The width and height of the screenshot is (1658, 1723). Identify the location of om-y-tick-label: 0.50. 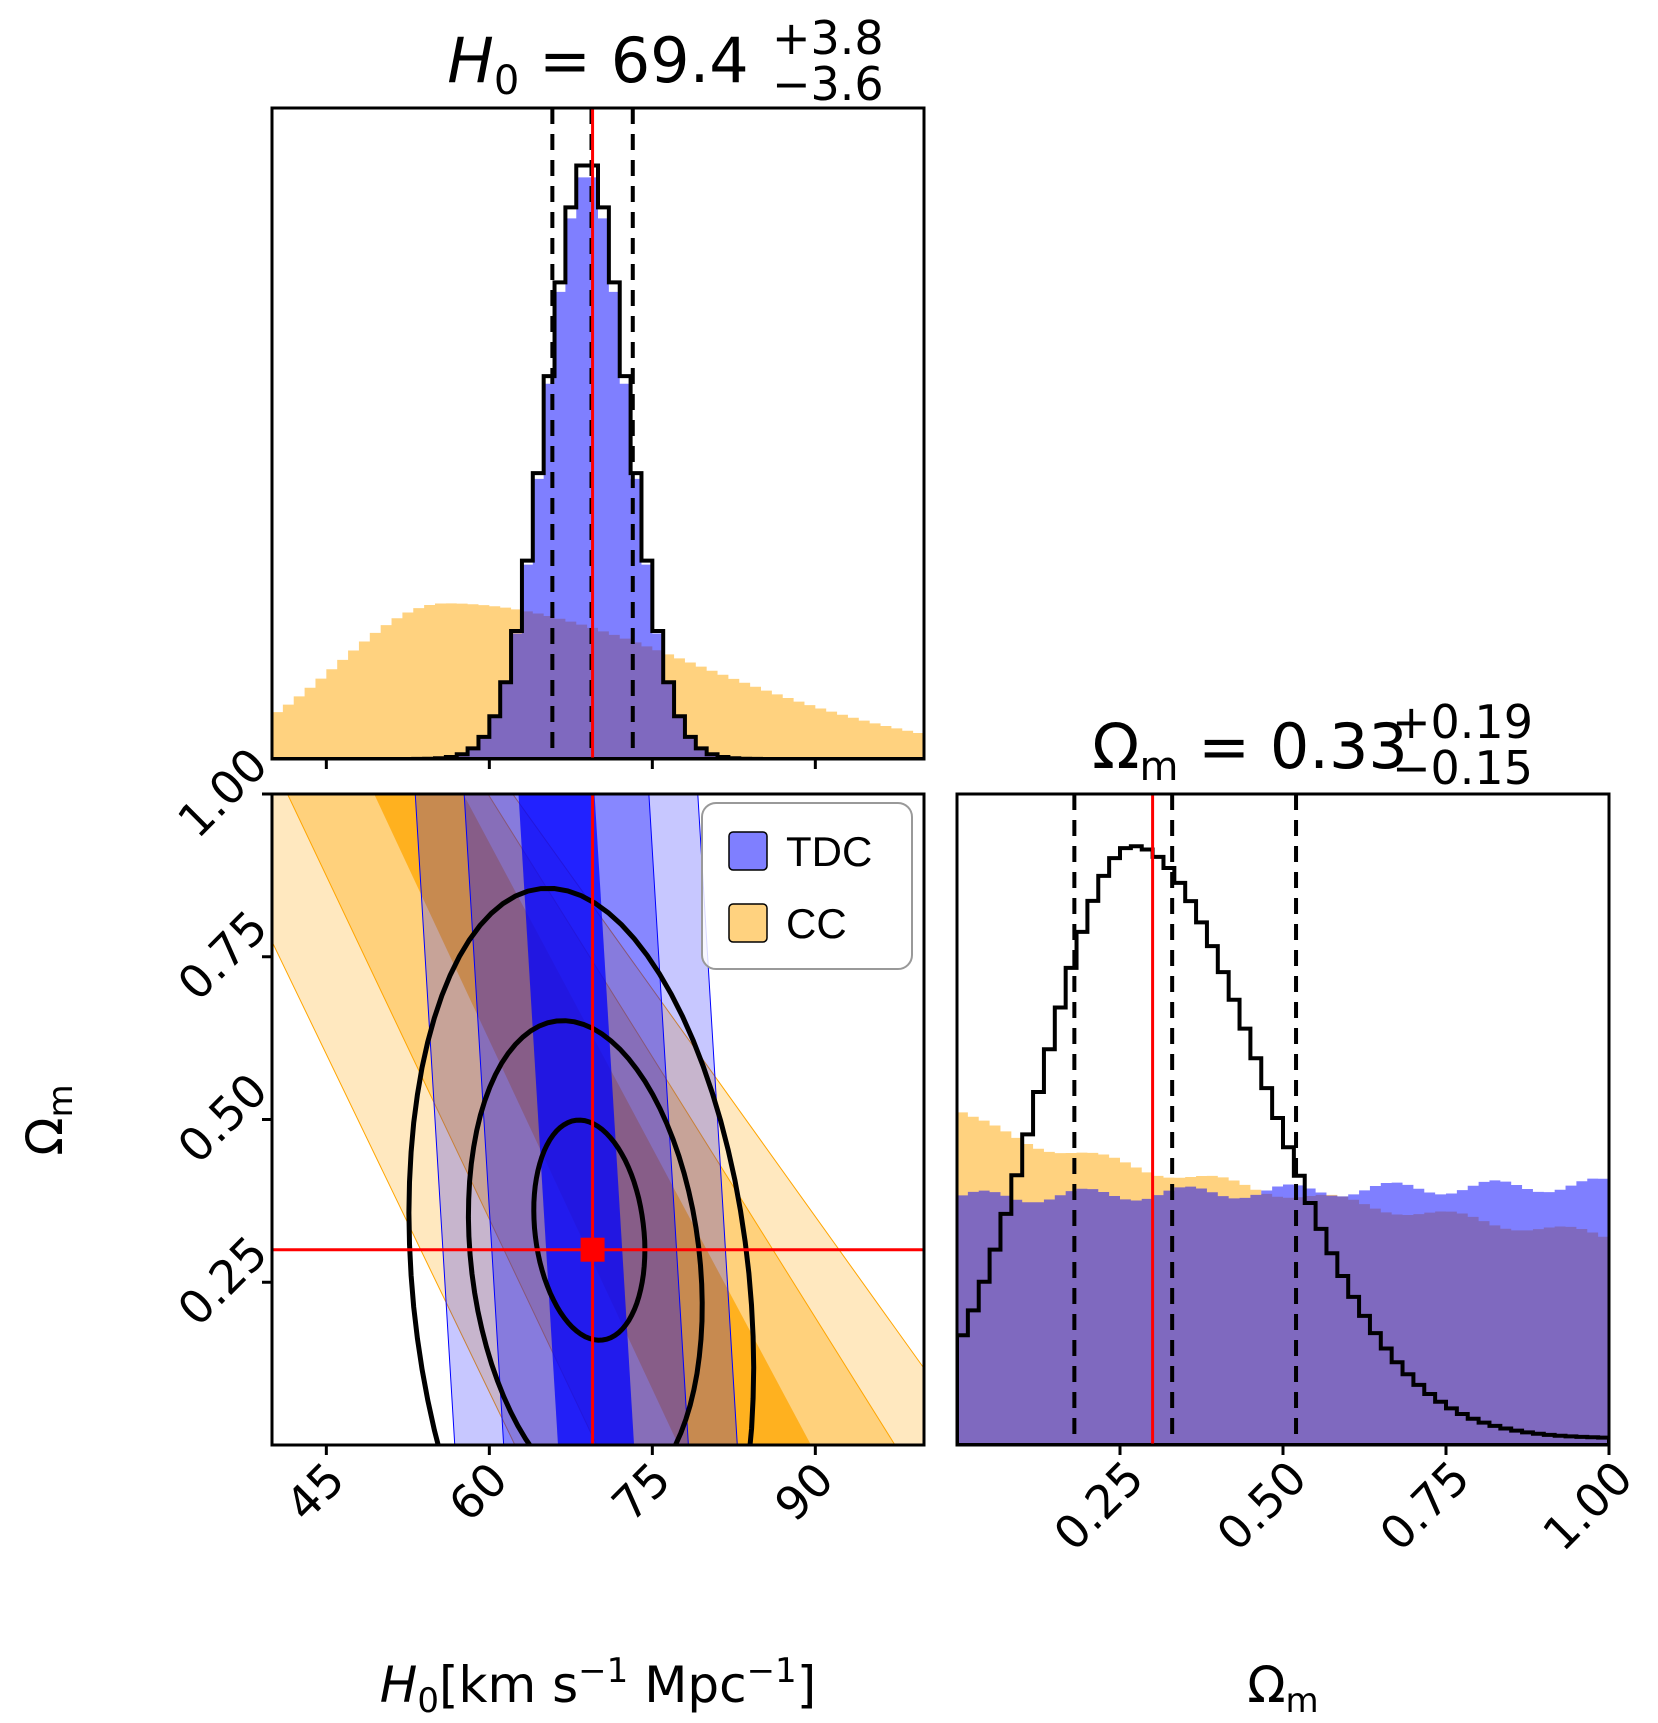
(222, 1118).